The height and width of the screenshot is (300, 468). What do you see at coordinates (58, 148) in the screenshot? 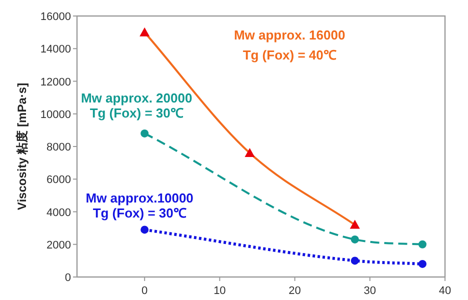
I see `y-tick-label: 8000` at bounding box center [58, 148].